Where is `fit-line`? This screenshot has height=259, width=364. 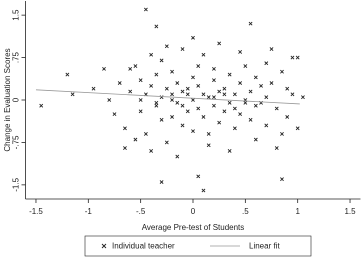
fit-line is located at coordinates (167, 97).